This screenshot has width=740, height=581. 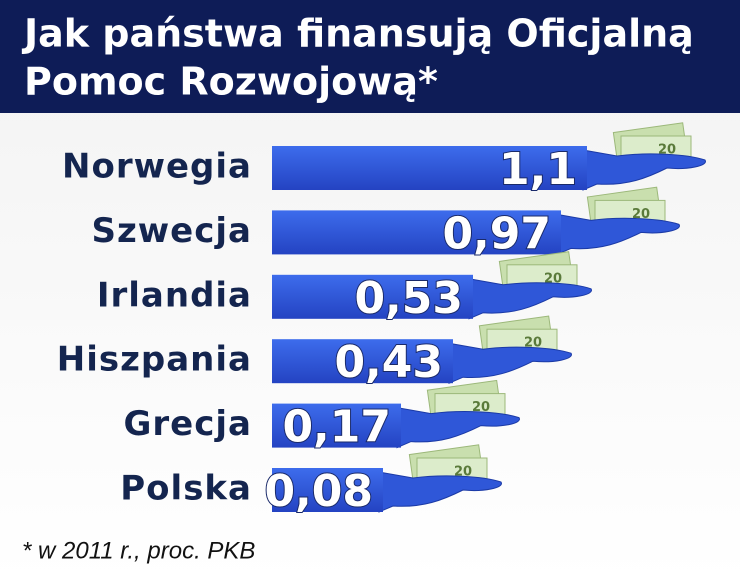 I want to click on value-label: 0,43, so click(x=388, y=362).